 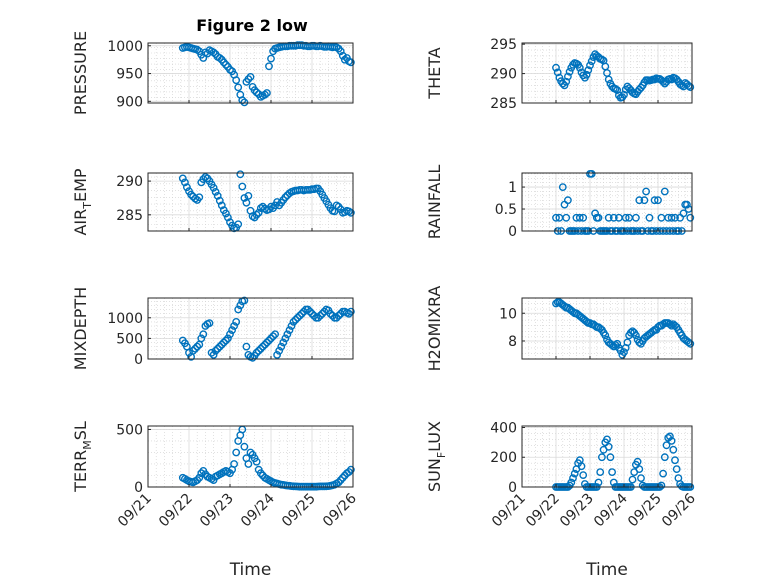 What do you see at coordinates (434, 73) in the screenshot?
I see `ylabel-theta: THETA` at bounding box center [434, 73].